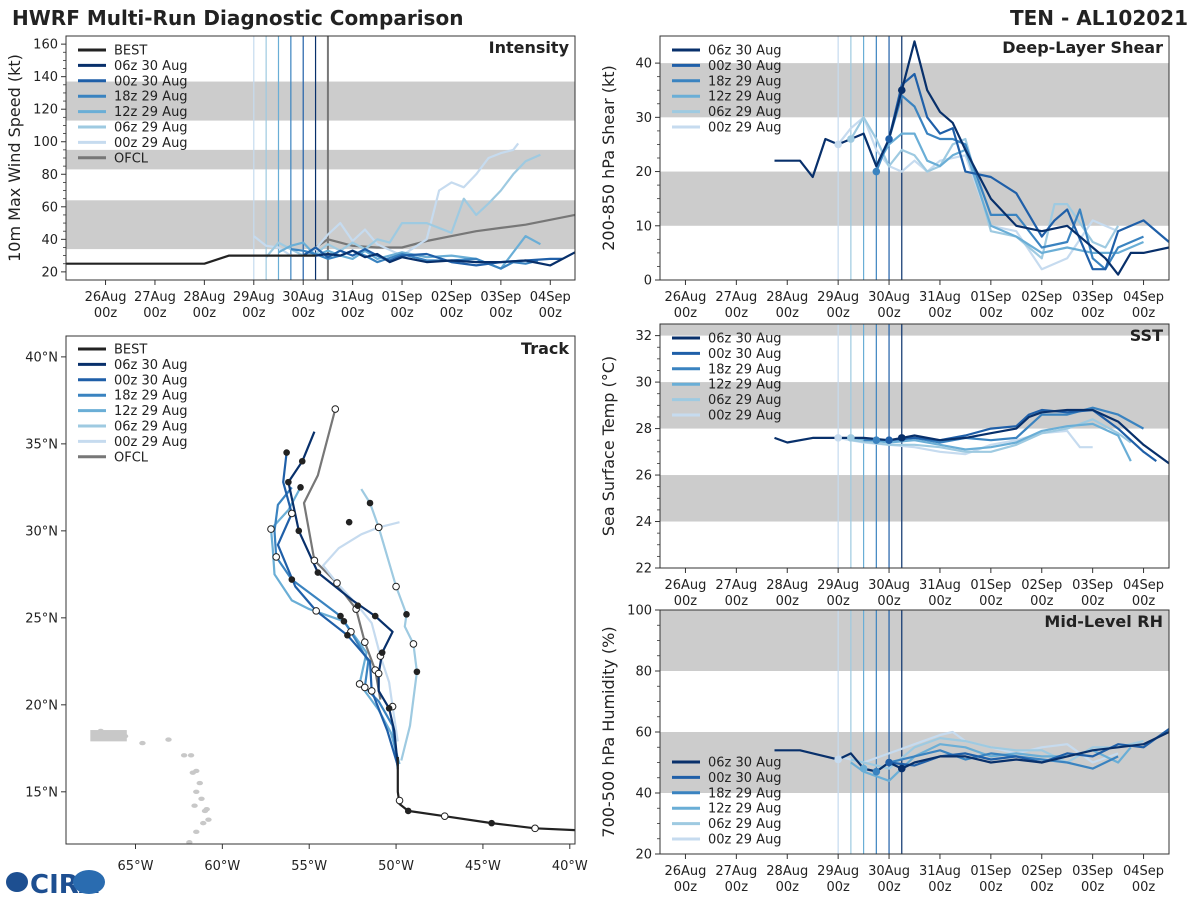 This screenshot has height=900, width=1200. I want to click on y-tick-label: 30, so click(643, 383).